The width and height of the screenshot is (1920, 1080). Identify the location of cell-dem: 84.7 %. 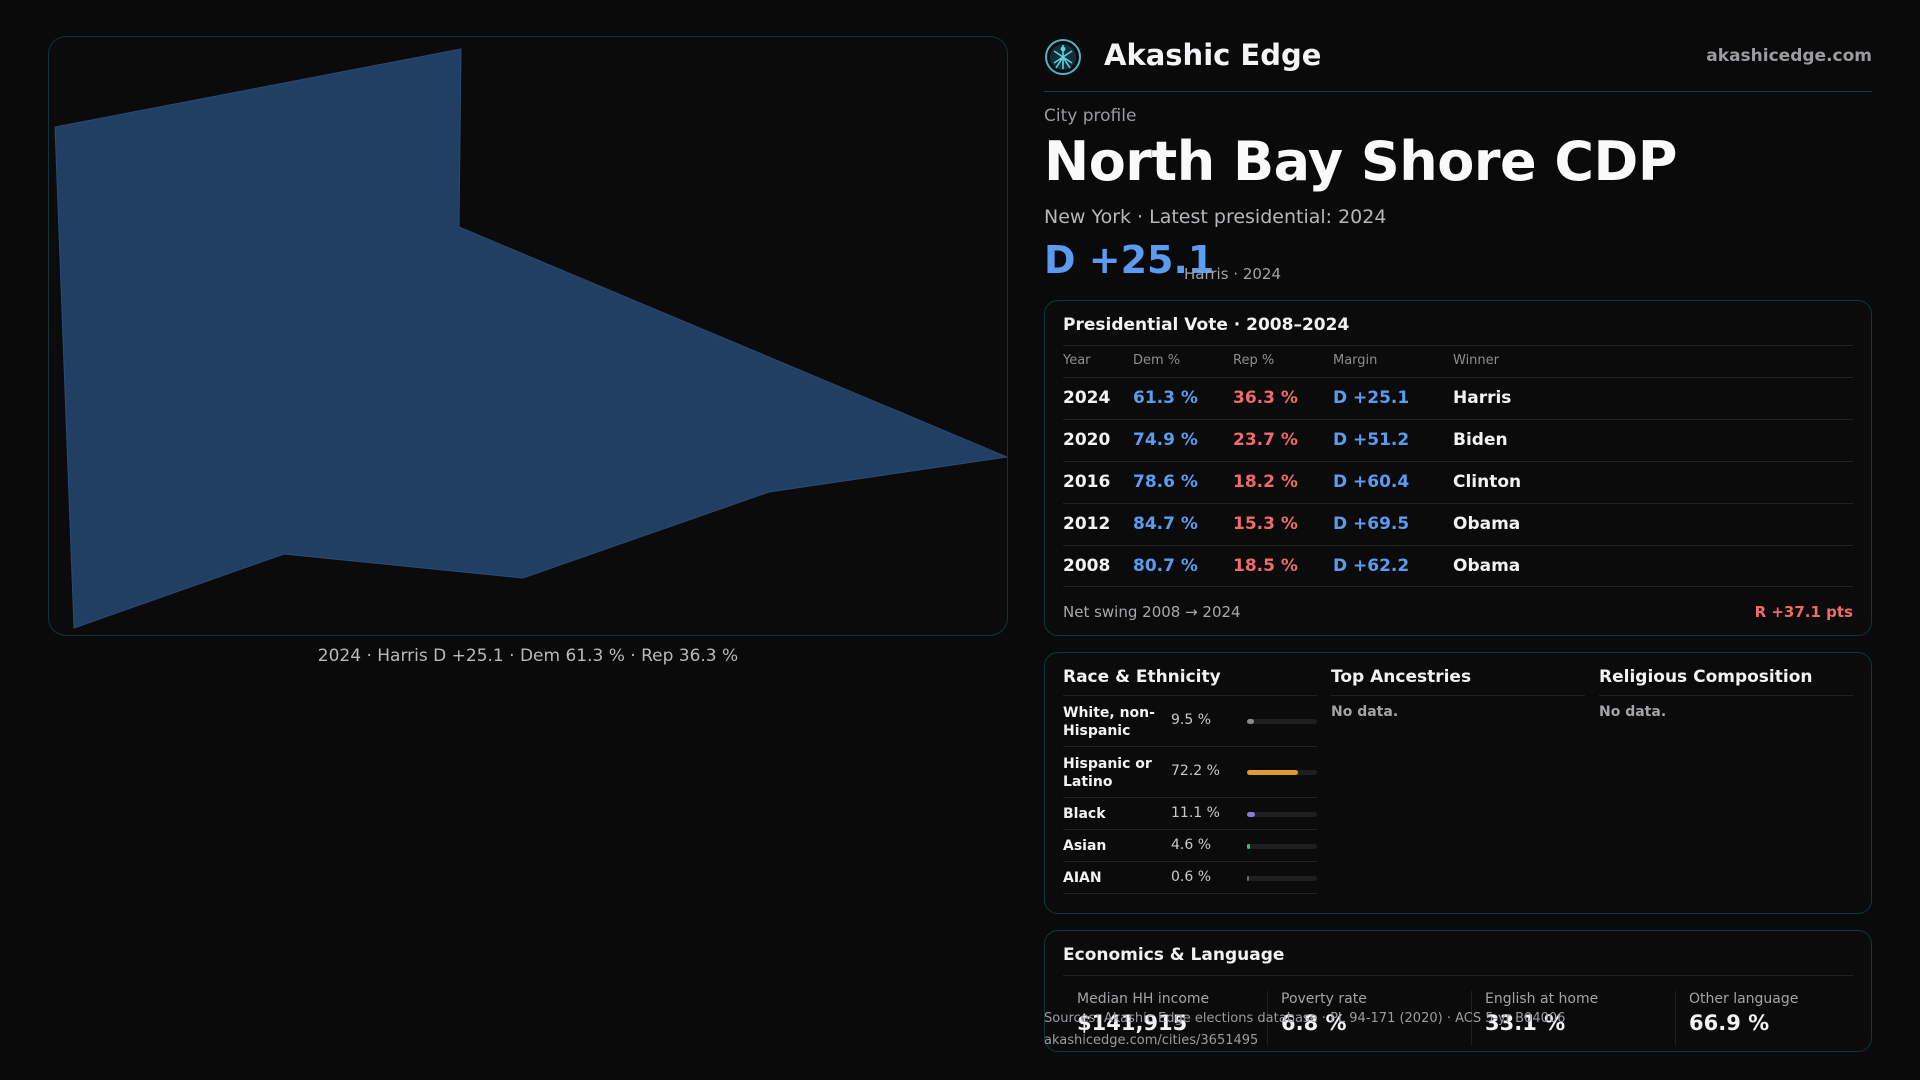
(1165, 524).